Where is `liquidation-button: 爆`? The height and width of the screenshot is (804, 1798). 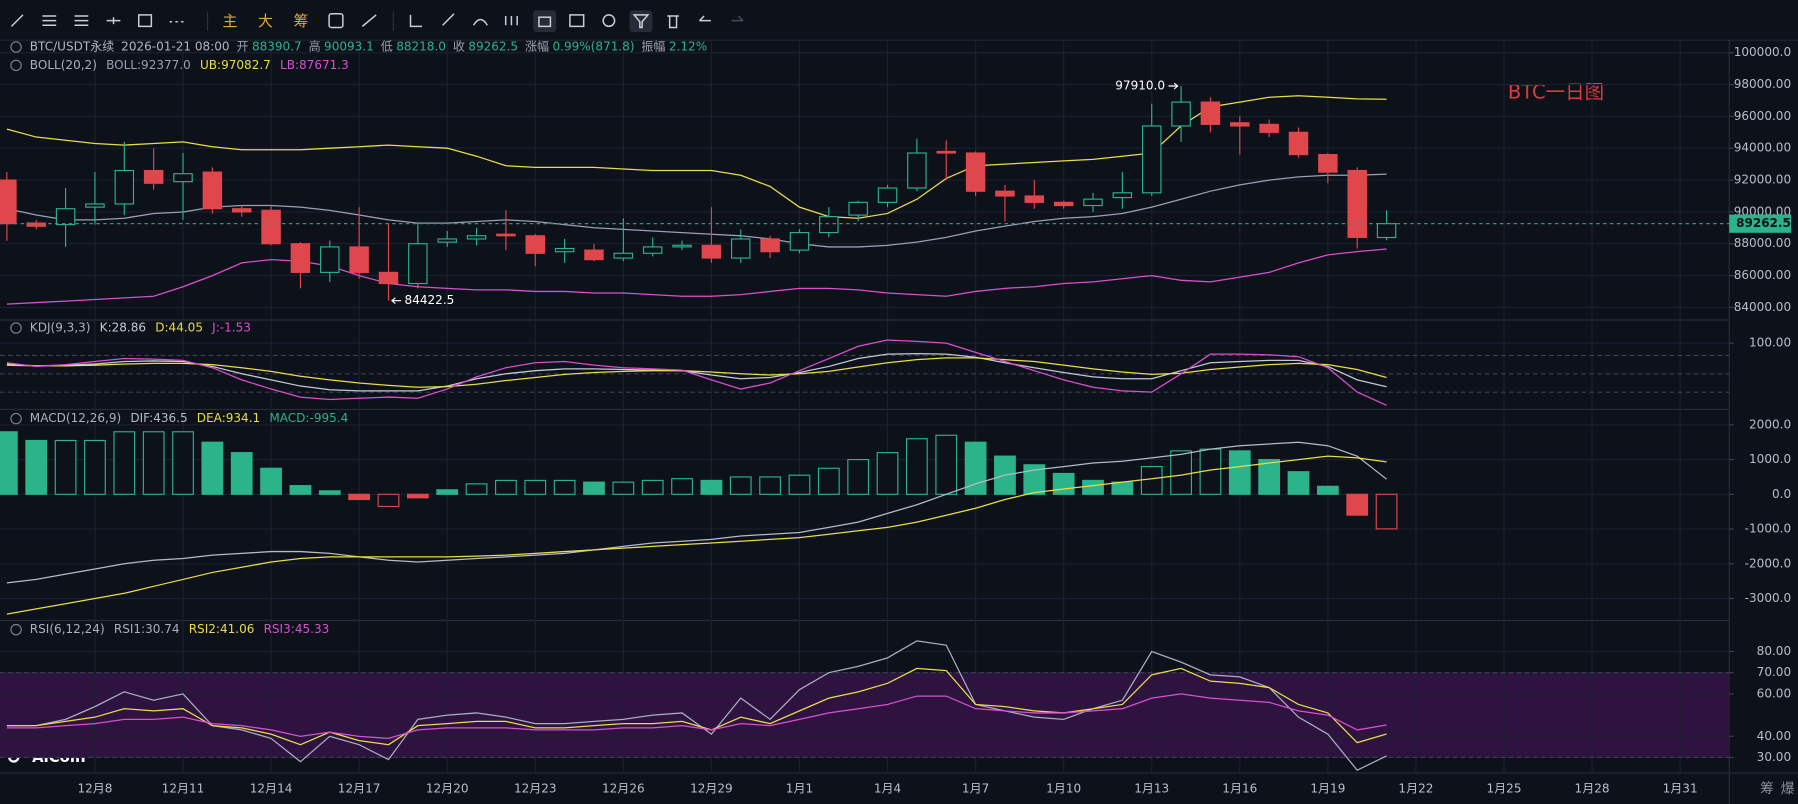
liquidation-button: 爆 is located at coordinates (1788, 789).